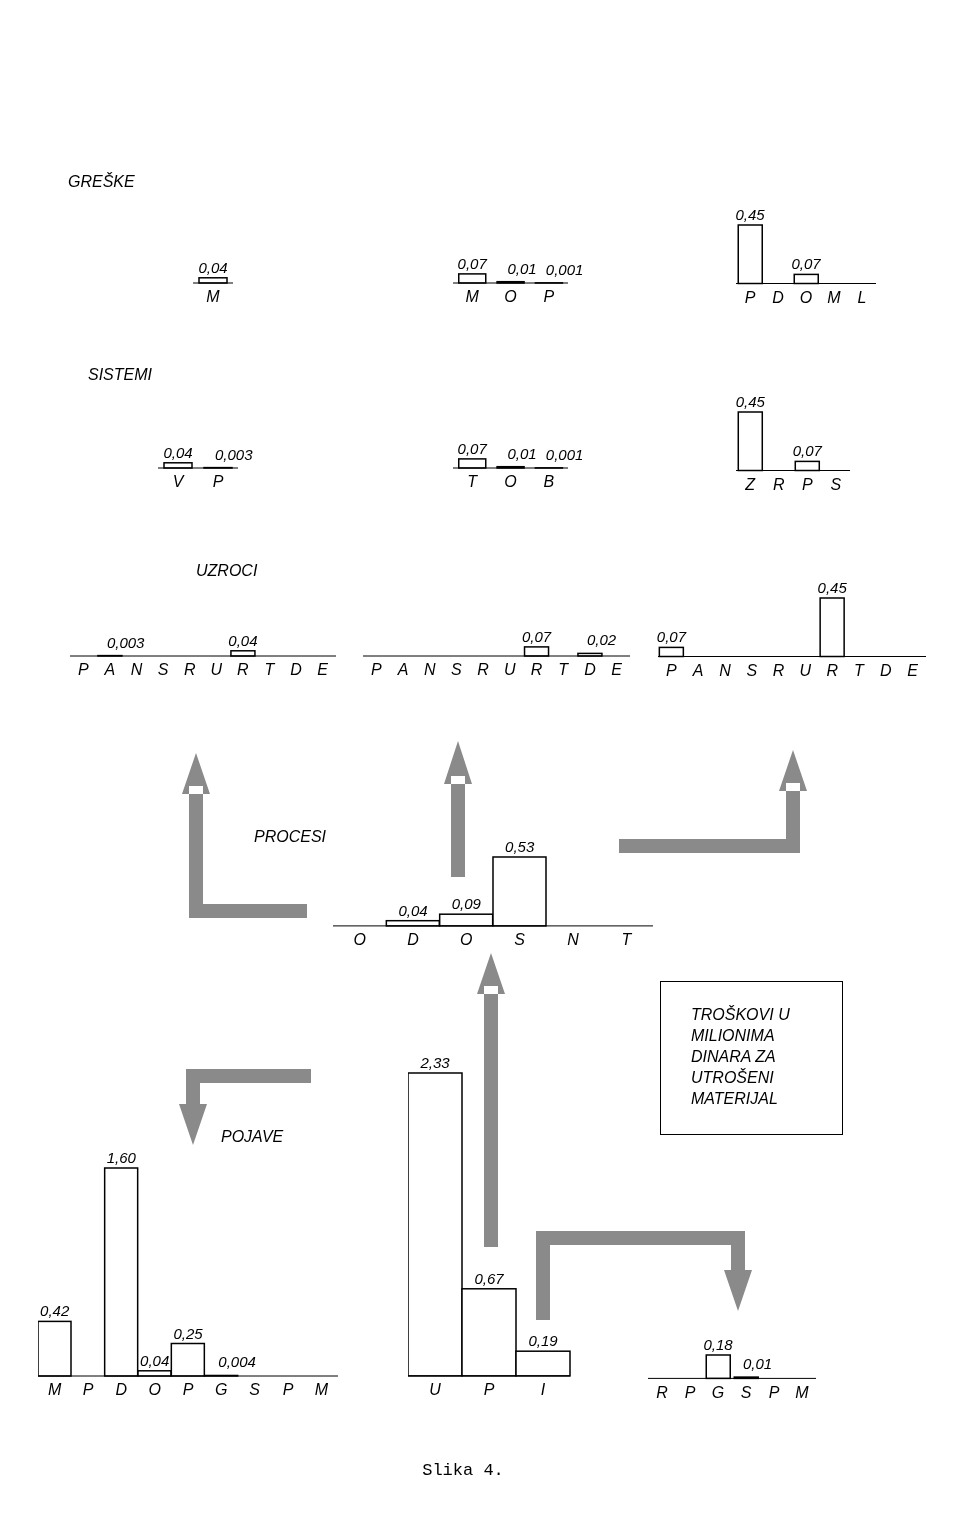 The height and width of the screenshot is (1524, 973). What do you see at coordinates (55, 1311) in the screenshot?
I see `data-label: 0,42` at bounding box center [55, 1311].